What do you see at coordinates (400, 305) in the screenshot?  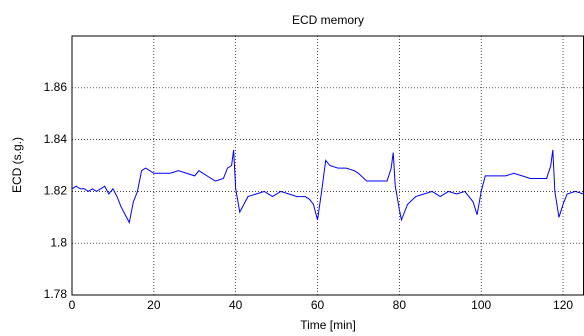 I see `x-tick-label: 80` at bounding box center [400, 305].